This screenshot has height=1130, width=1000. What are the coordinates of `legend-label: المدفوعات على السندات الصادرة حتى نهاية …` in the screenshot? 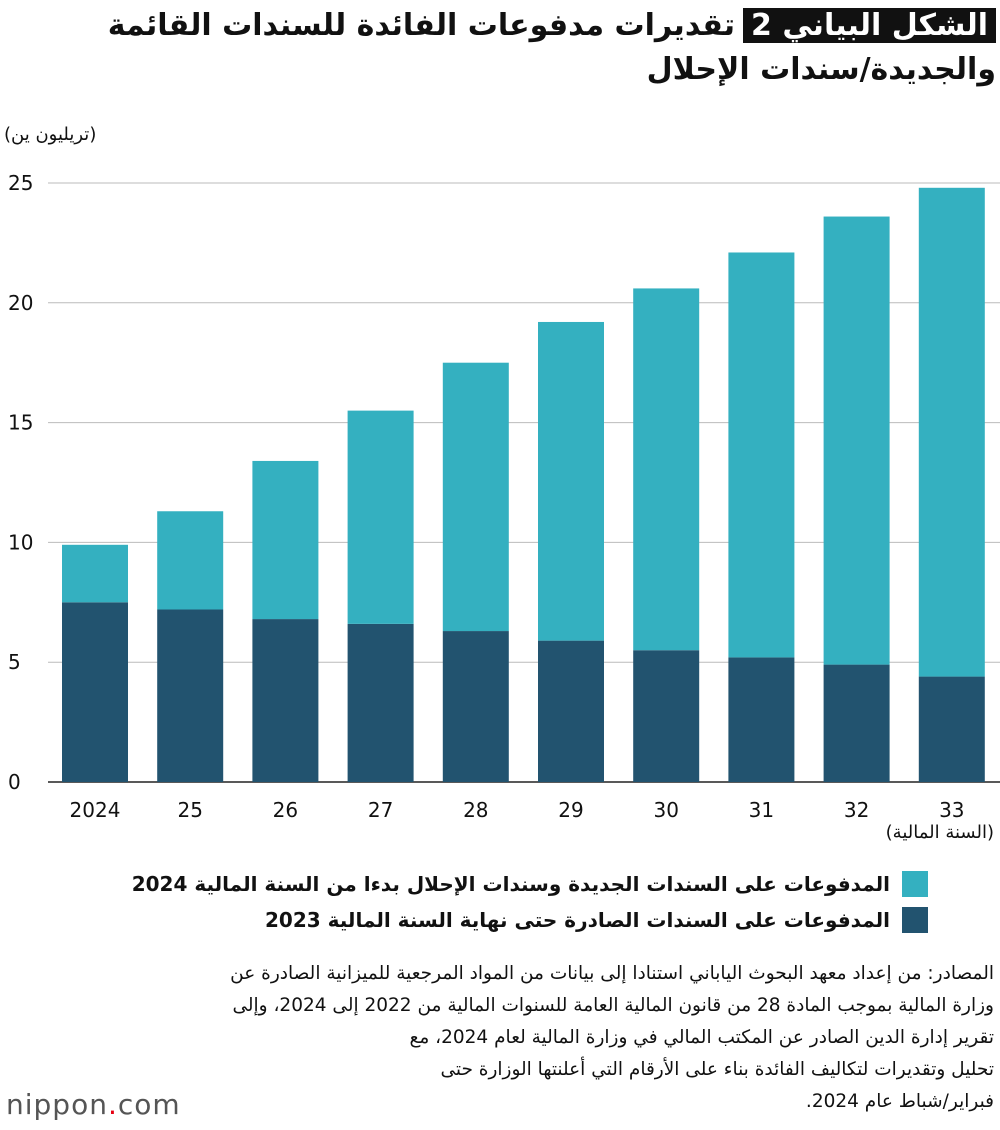 It's located at (577, 920).